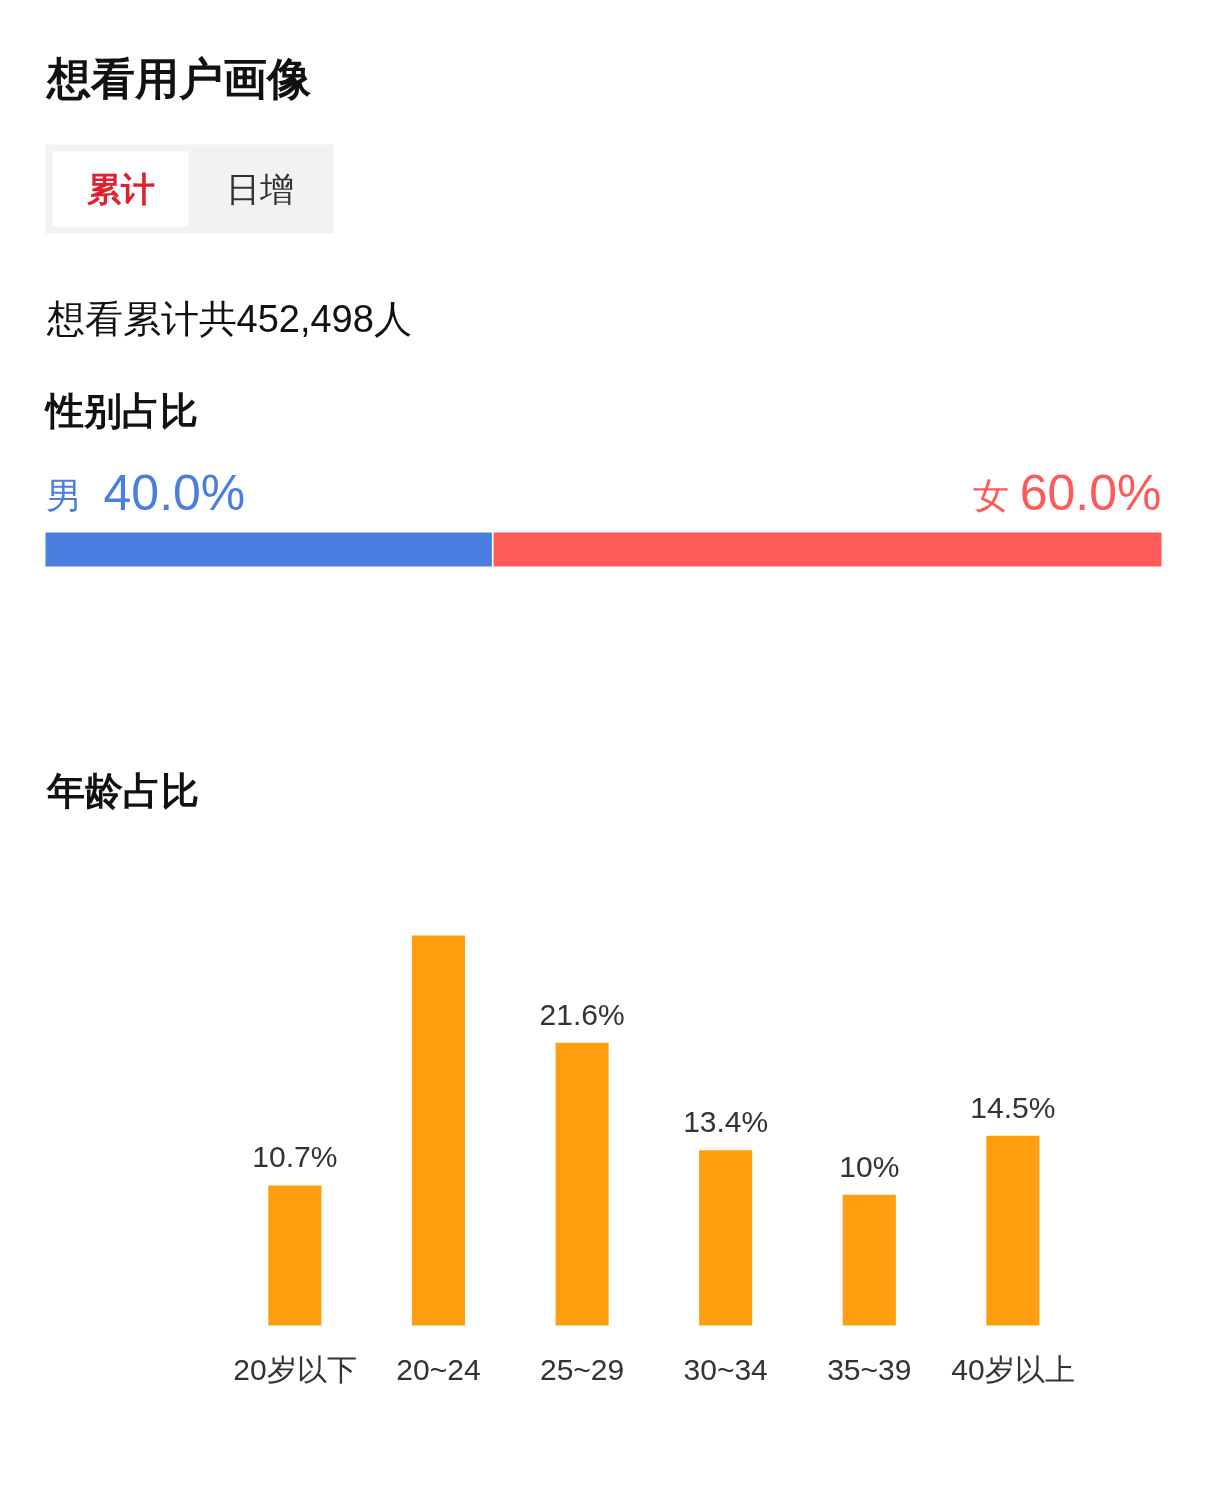 Image resolution: width=1206 pixels, height=1493 pixels. Describe the element at coordinates (120, 188) in the screenshot. I see `text: 累计` at that location.